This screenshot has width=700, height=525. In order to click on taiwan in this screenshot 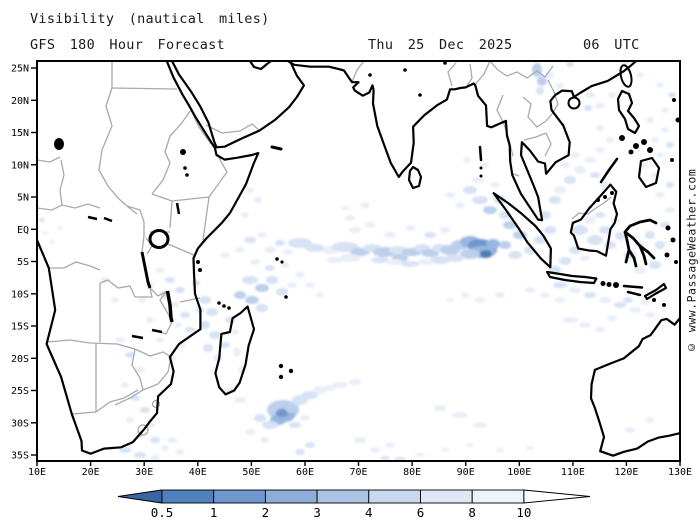, I will do `click(626, 76)`.